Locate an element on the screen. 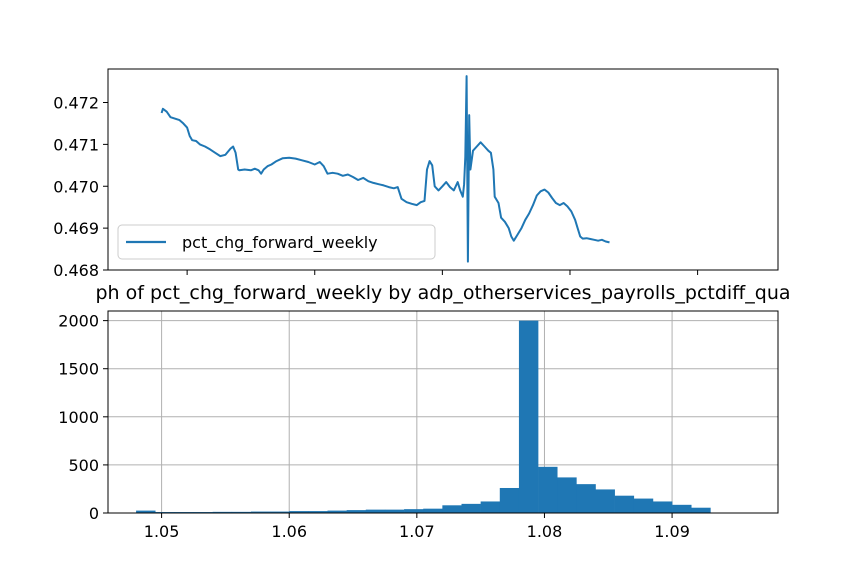 The width and height of the screenshot is (864, 576). x-tick-label: 1.09 is located at coordinates (672, 531).